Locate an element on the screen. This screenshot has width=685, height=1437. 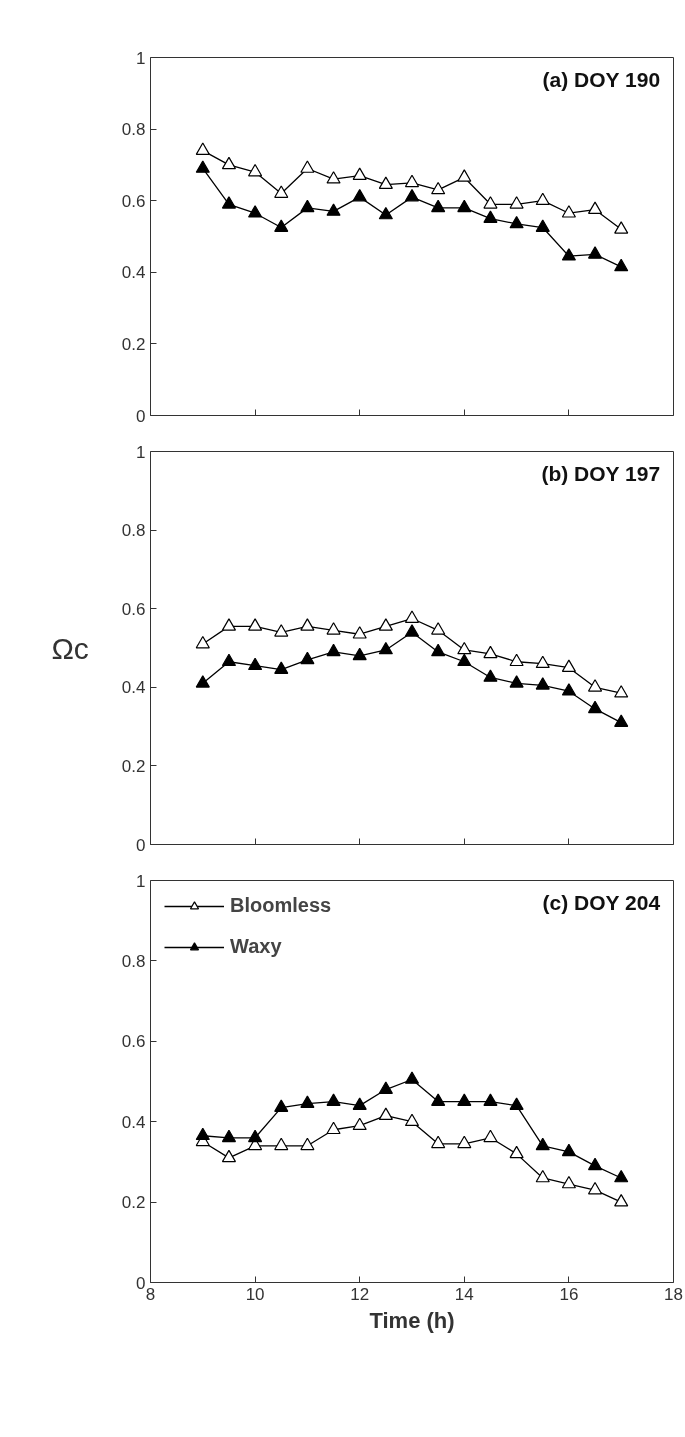
x-axis-title: Time (h) is located at coordinates (412, 1320).